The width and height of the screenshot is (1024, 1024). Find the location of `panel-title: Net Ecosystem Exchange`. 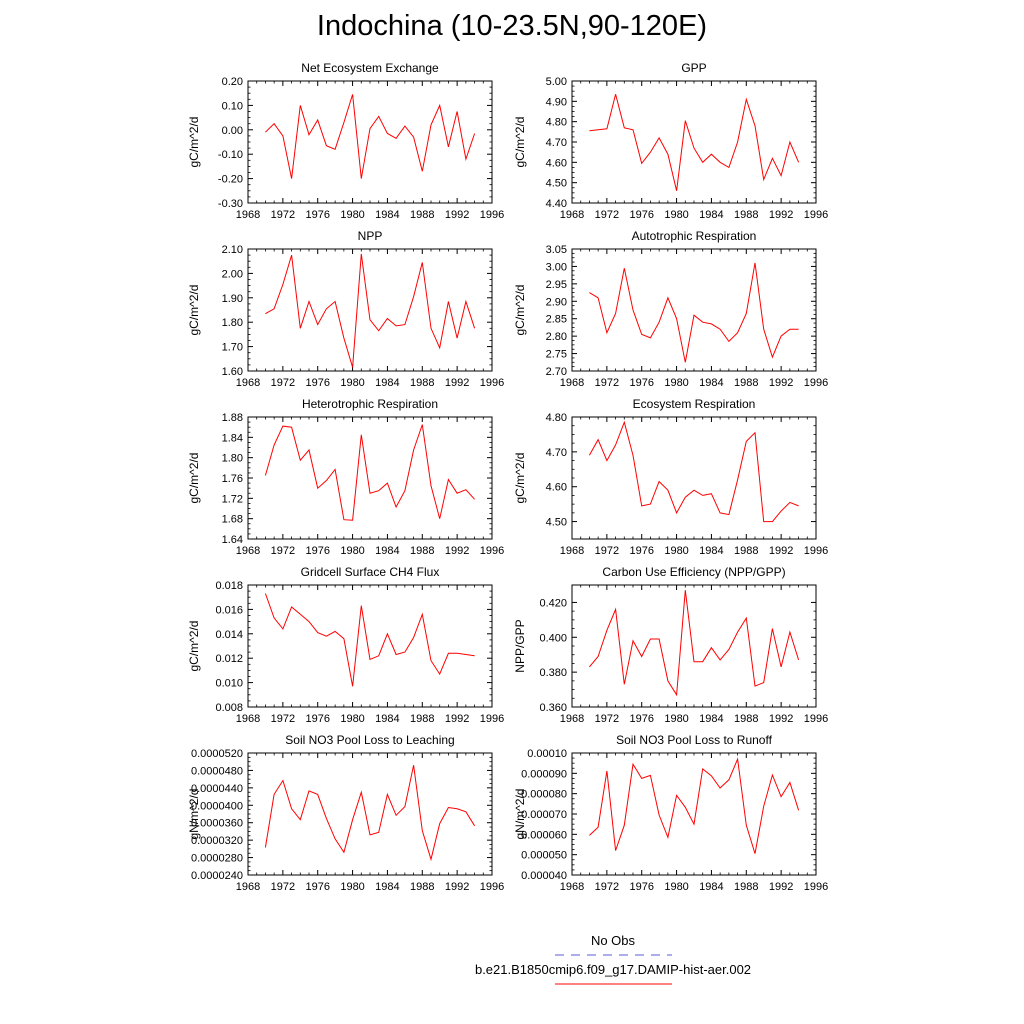

panel-title: Net Ecosystem Exchange is located at coordinates (370, 68).